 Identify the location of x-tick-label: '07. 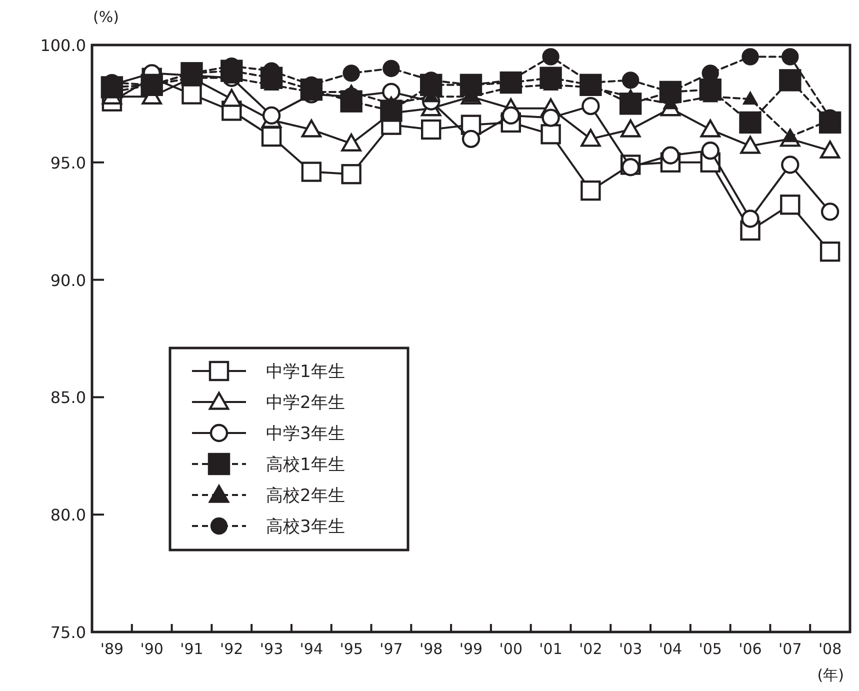
(790, 649).